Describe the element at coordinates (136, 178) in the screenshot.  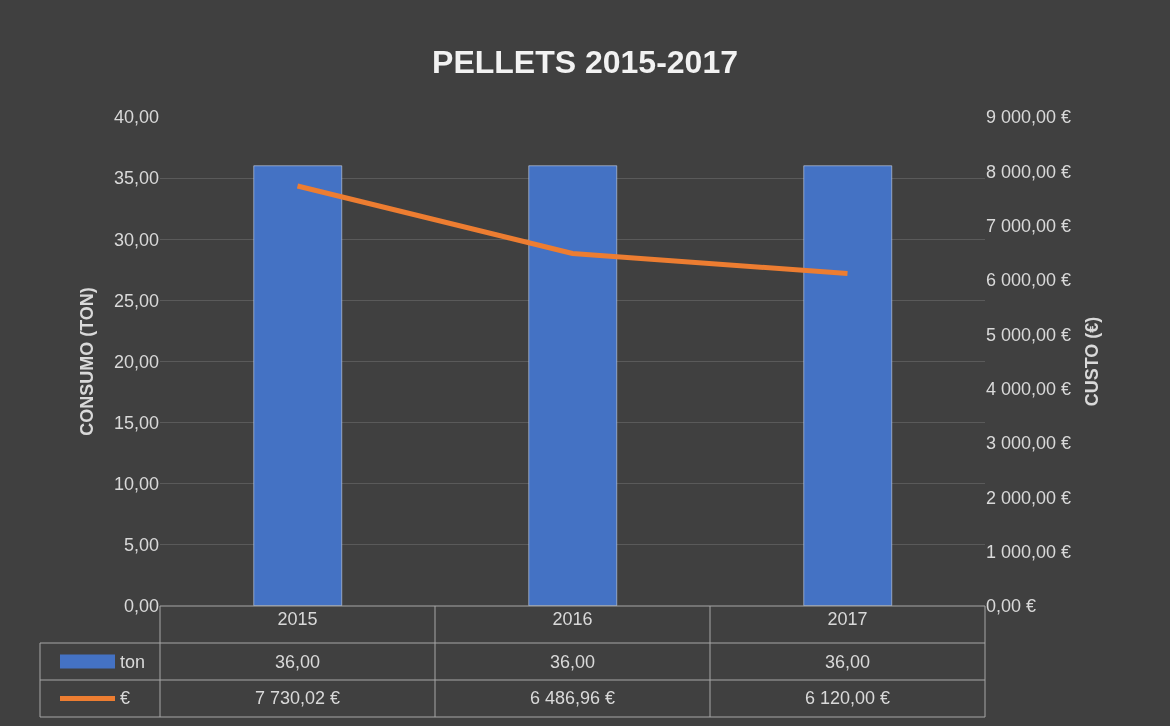
I see `y-tick-label: 35,00` at that location.